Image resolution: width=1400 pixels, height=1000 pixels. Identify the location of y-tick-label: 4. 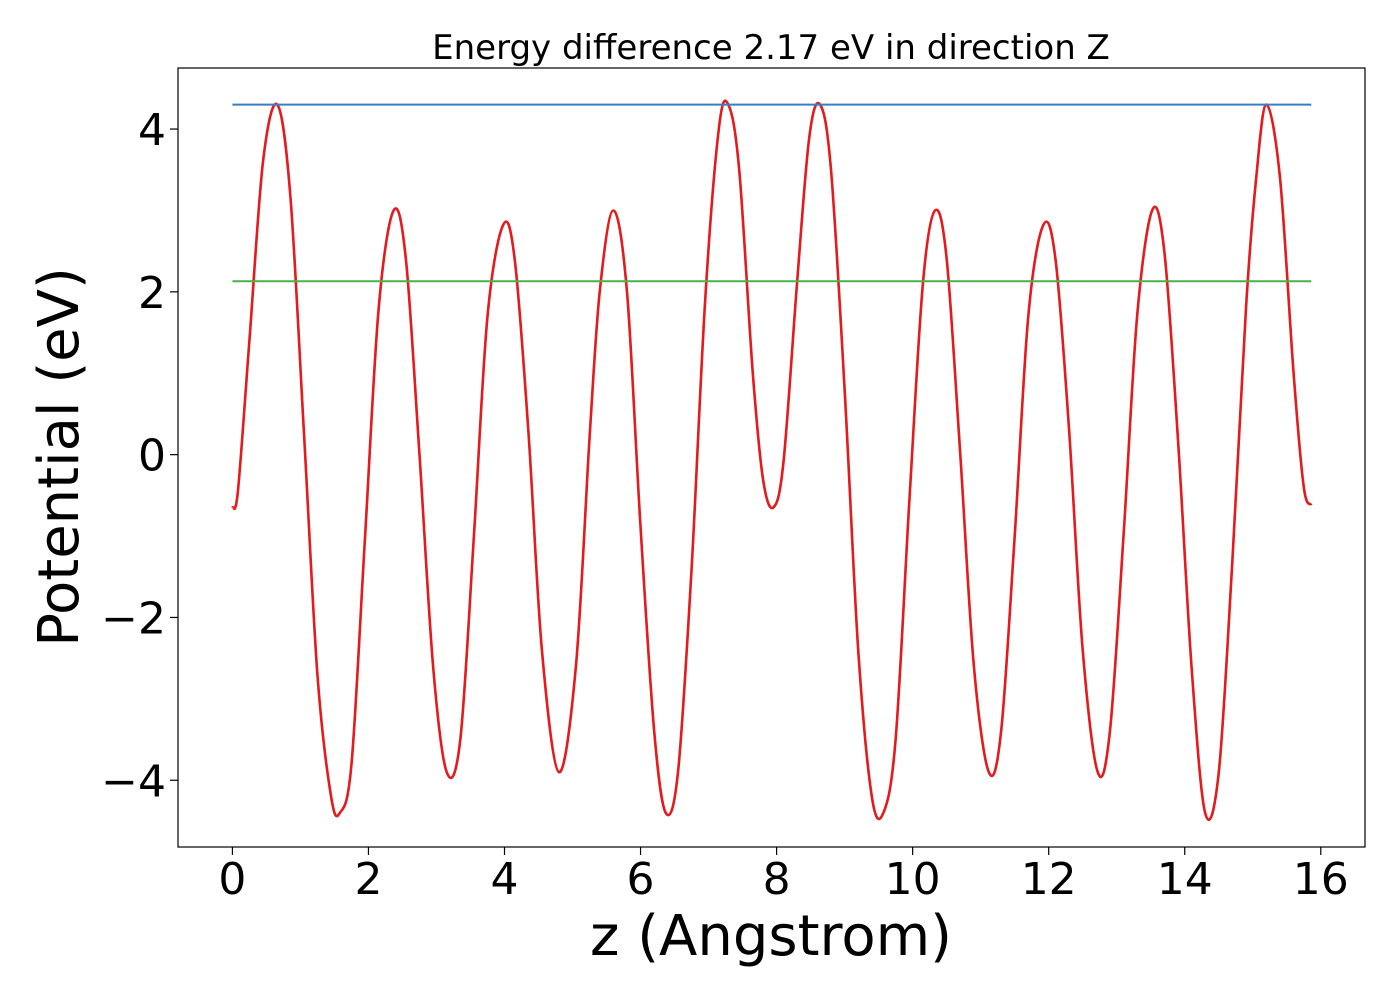
(152, 130).